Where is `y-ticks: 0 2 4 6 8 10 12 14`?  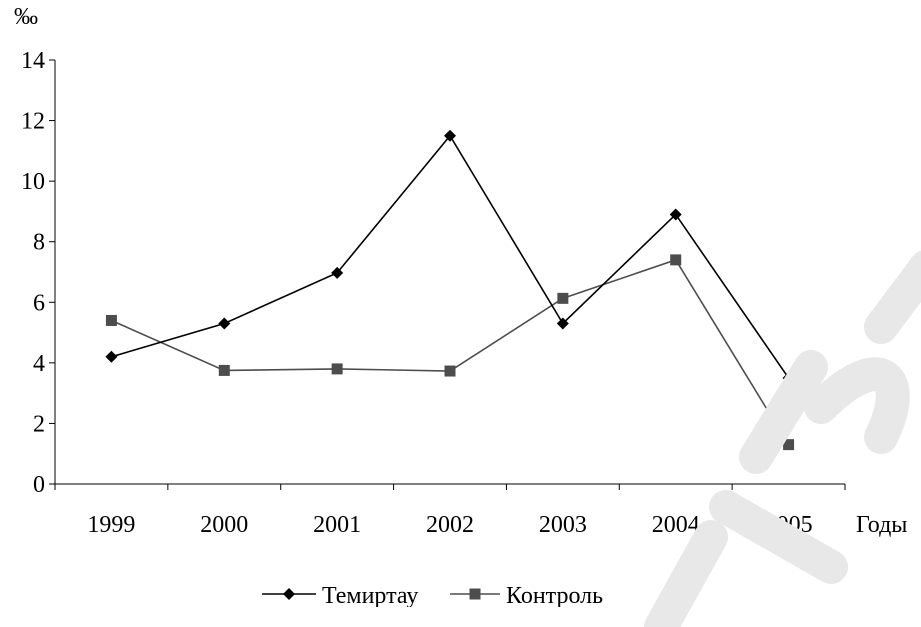
y-ticks: 0 2 4 6 8 10 12 14 is located at coordinates (38, 273).